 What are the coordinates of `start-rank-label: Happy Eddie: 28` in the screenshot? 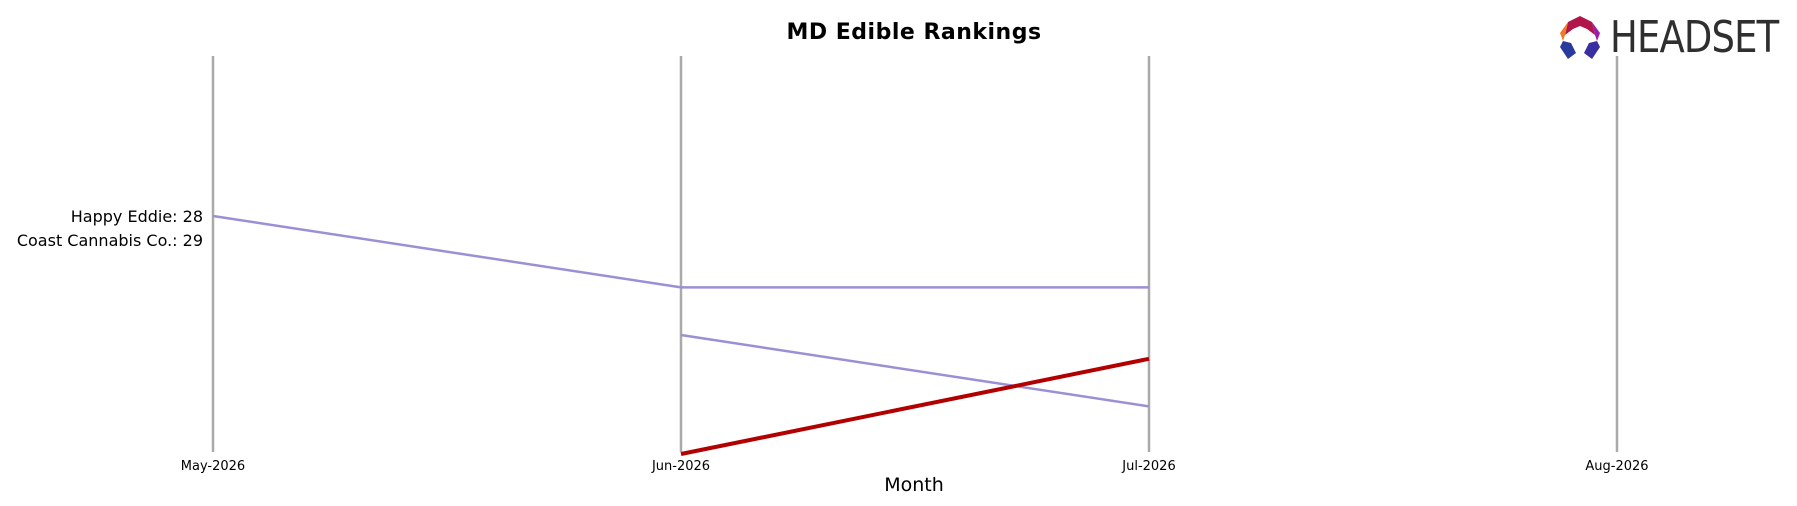 It's located at (137, 216).